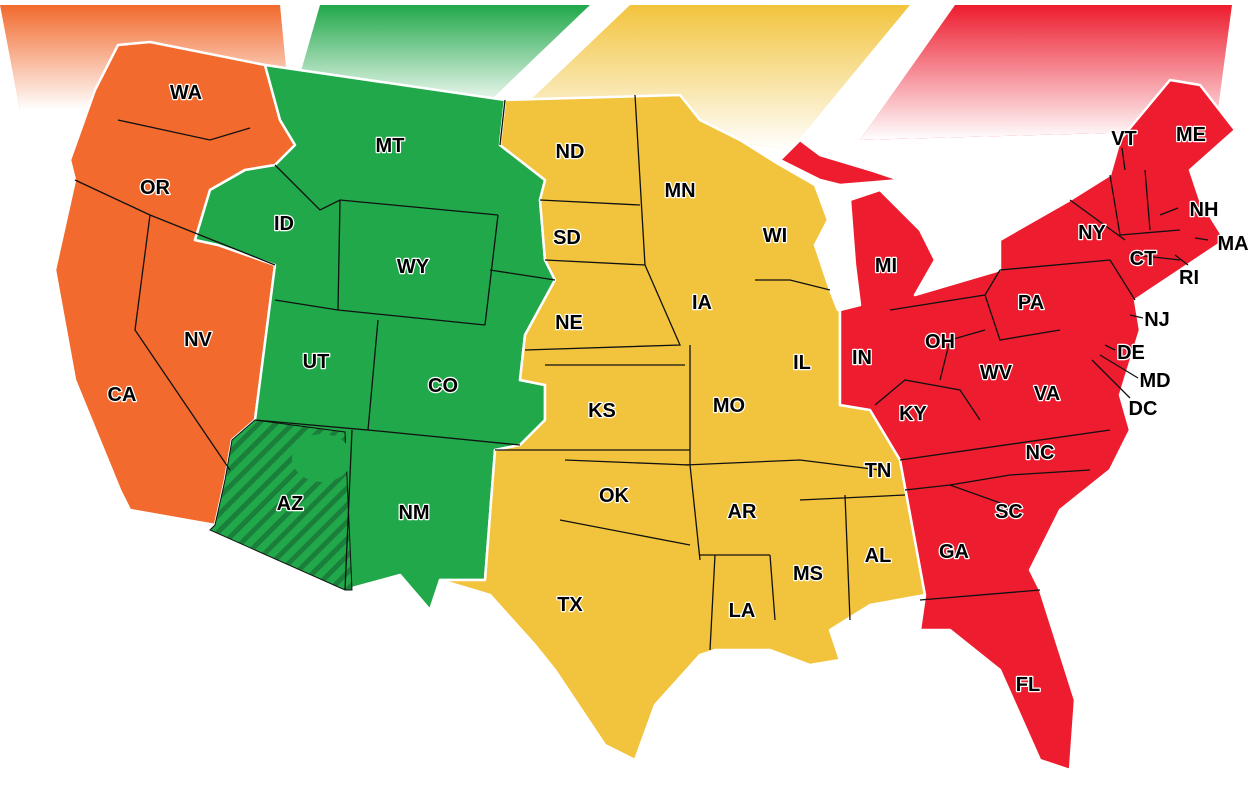  What do you see at coordinates (1028, 685) in the screenshot?
I see `state-label-fl: FL` at bounding box center [1028, 685].